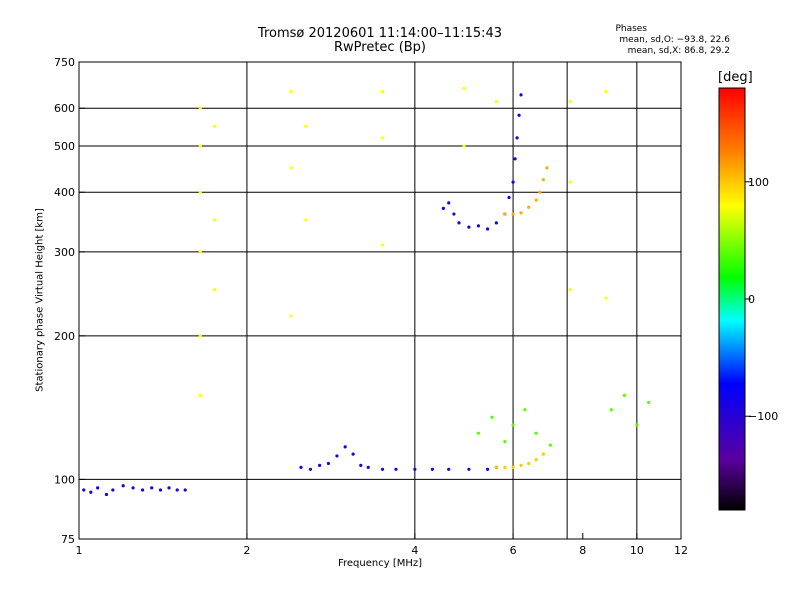 The height and width of the screenshot is (600, 800). What do you see at coordinates (79, 550) in the screenshot?
I see `x-tick-label: 1` at bounding box center [79, 550].